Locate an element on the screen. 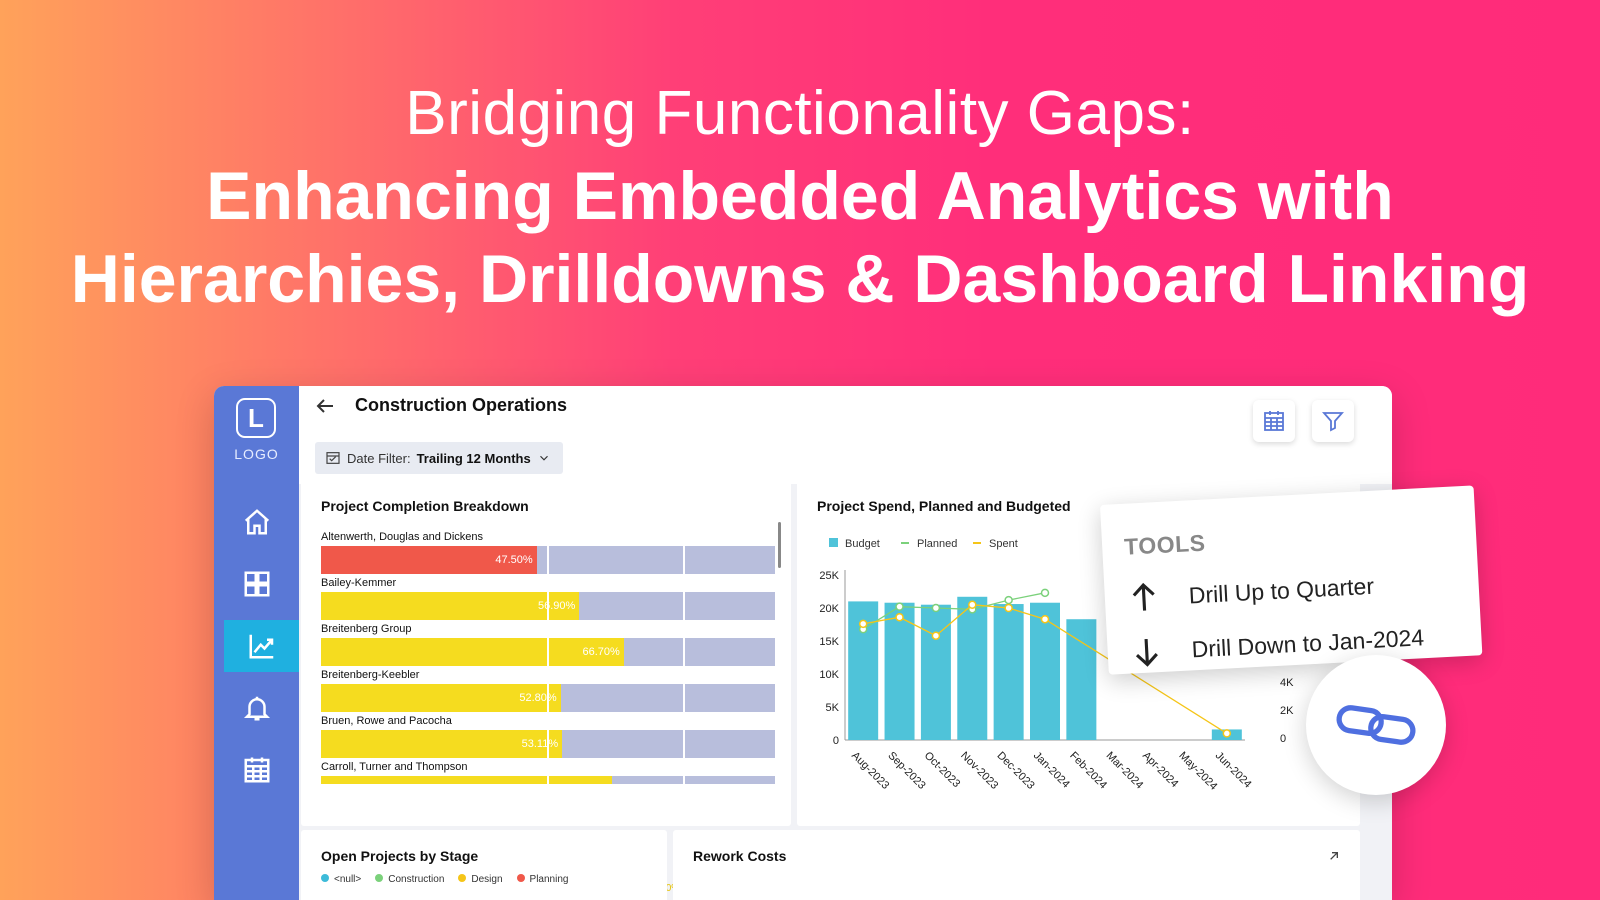  dashboard-link-button is located at coordinates (1376, 725).